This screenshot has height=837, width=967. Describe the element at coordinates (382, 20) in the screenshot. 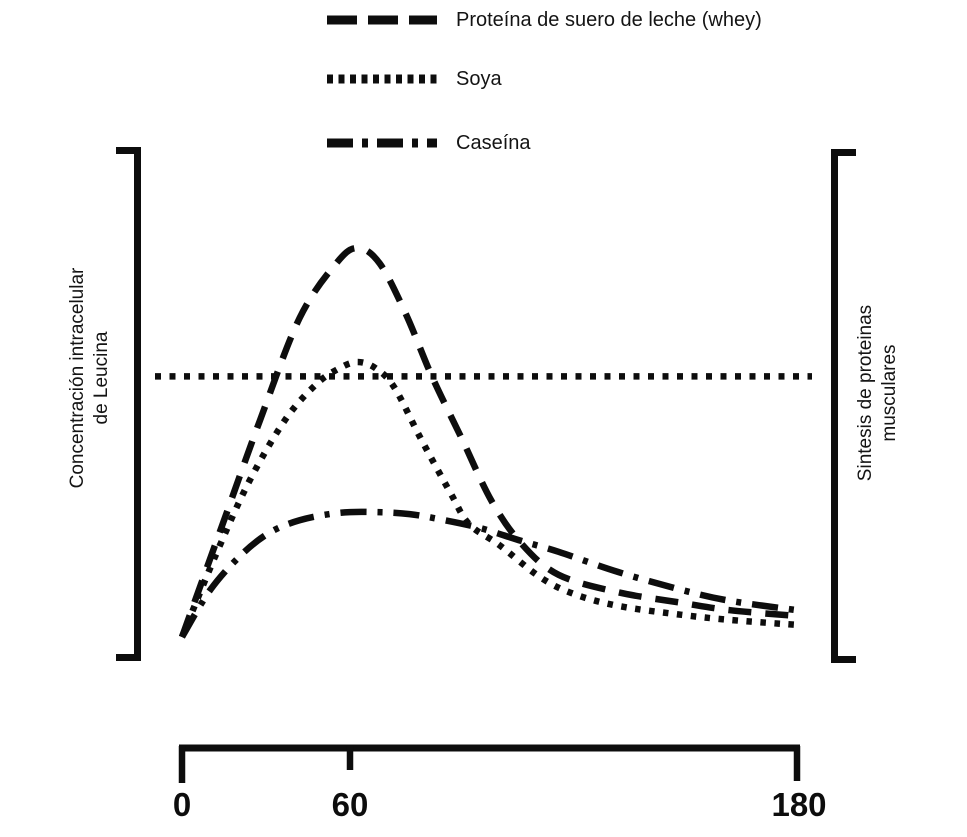

I see `whey-dashed-line-sample` at that location.